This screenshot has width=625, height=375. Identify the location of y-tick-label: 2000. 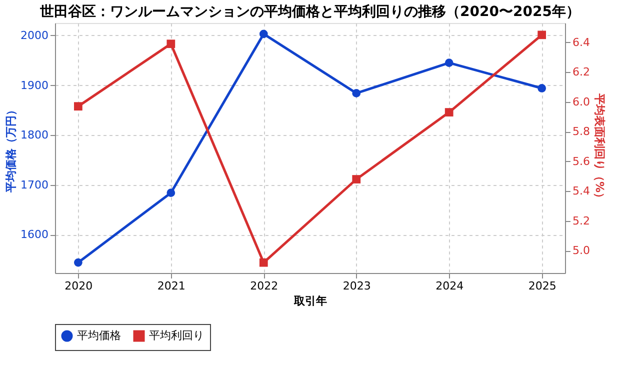
(34, 35).